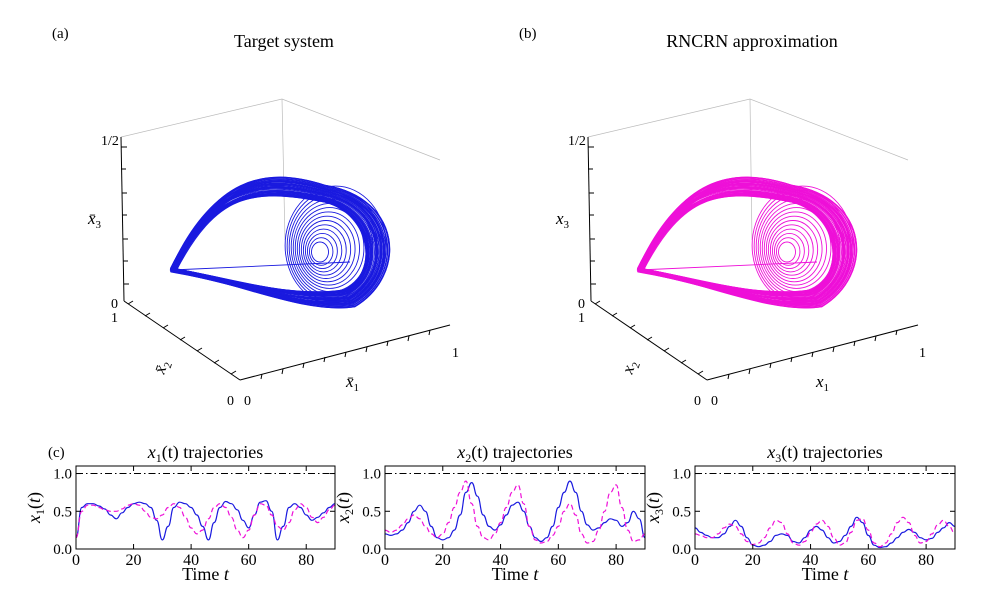 The image size is (1007, 602). I want to click on panel-a-axes, so click(285, 258).